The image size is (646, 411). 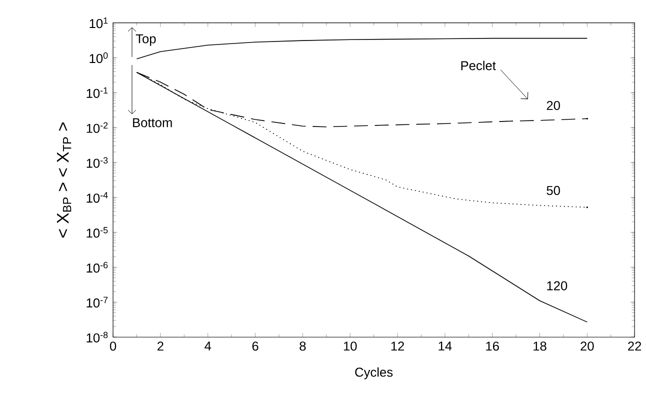 What do you see at coordinates (97, 337) in the screenshot?
I see `y-tick-label: 10$^{-8}$` at bounding box center [97, 337].